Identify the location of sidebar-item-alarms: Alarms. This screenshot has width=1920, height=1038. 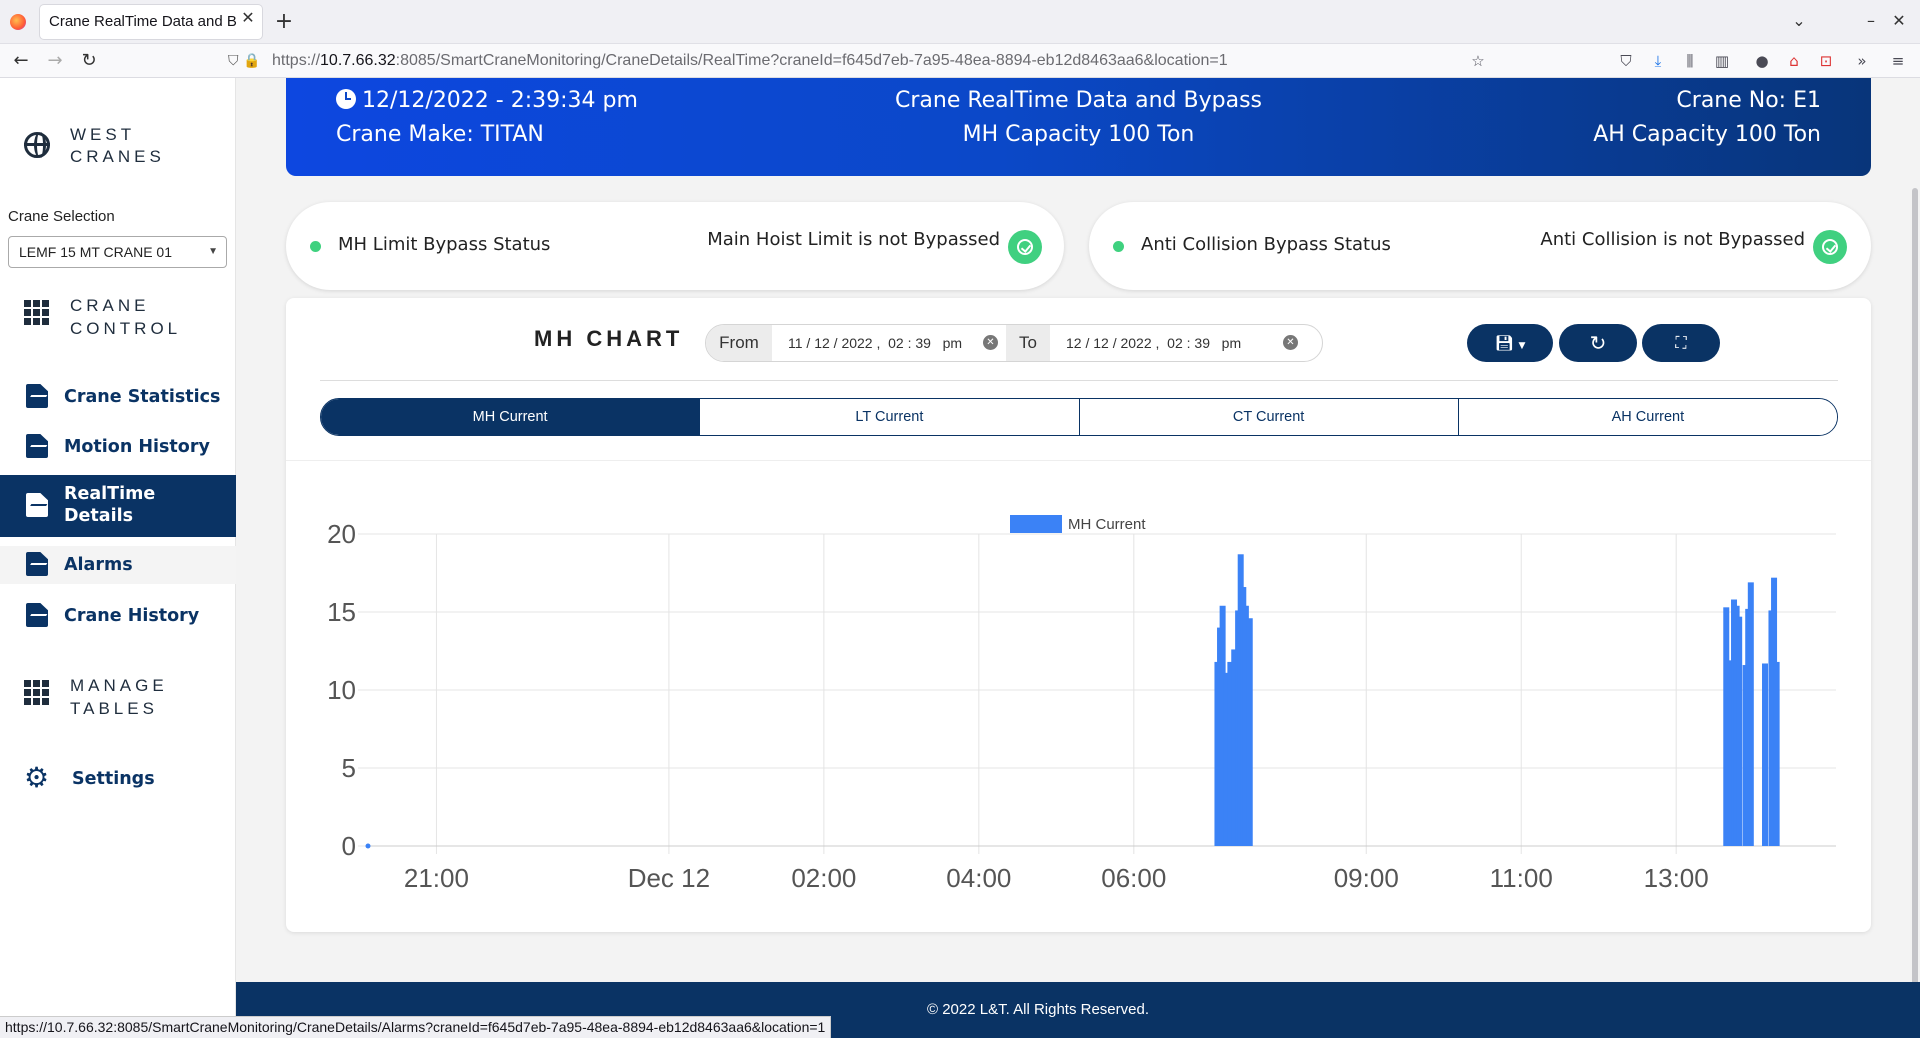
(118, 565).